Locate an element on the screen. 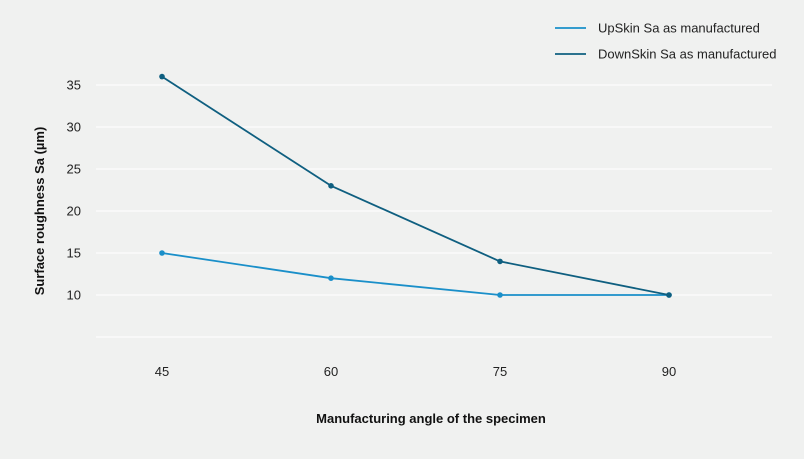  y-axis-title: Surface roughness Sa (µm) is located at coordinates (39, 211).